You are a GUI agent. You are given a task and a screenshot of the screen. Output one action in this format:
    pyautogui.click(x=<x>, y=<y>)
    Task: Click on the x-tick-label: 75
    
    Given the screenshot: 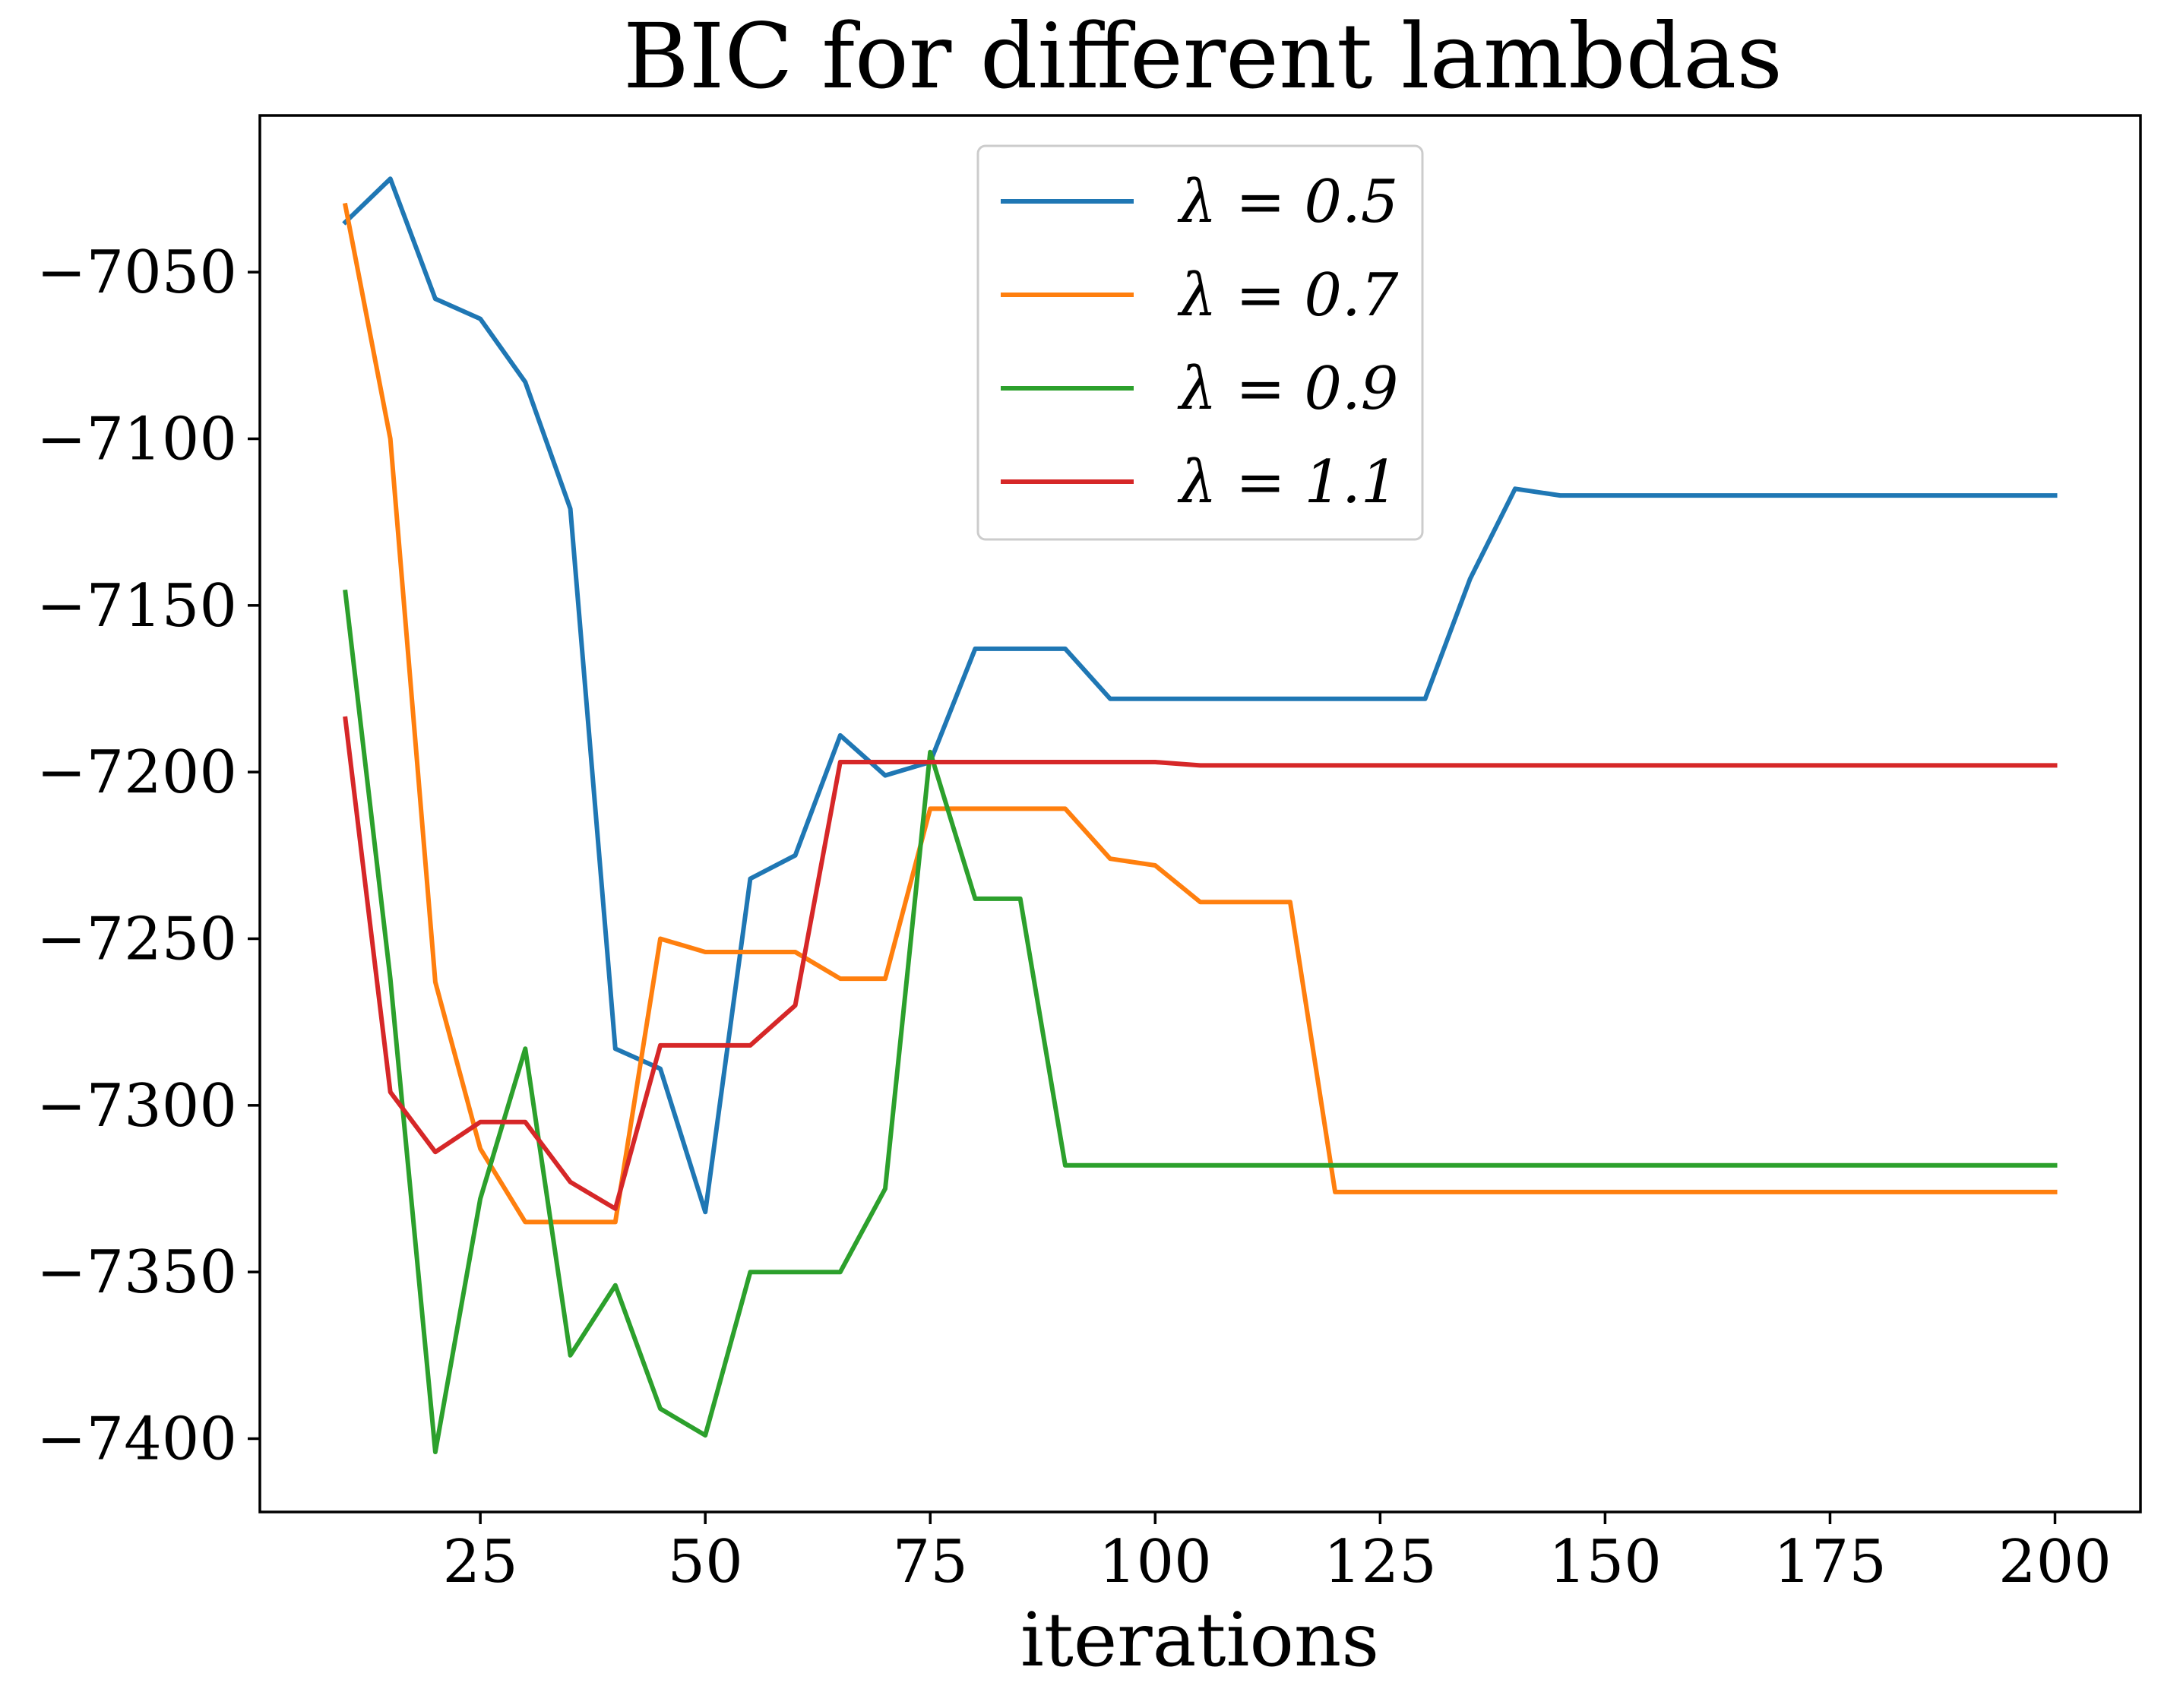 What is the action you would take?
    pyautogui.click(x=930, y=1562)
    